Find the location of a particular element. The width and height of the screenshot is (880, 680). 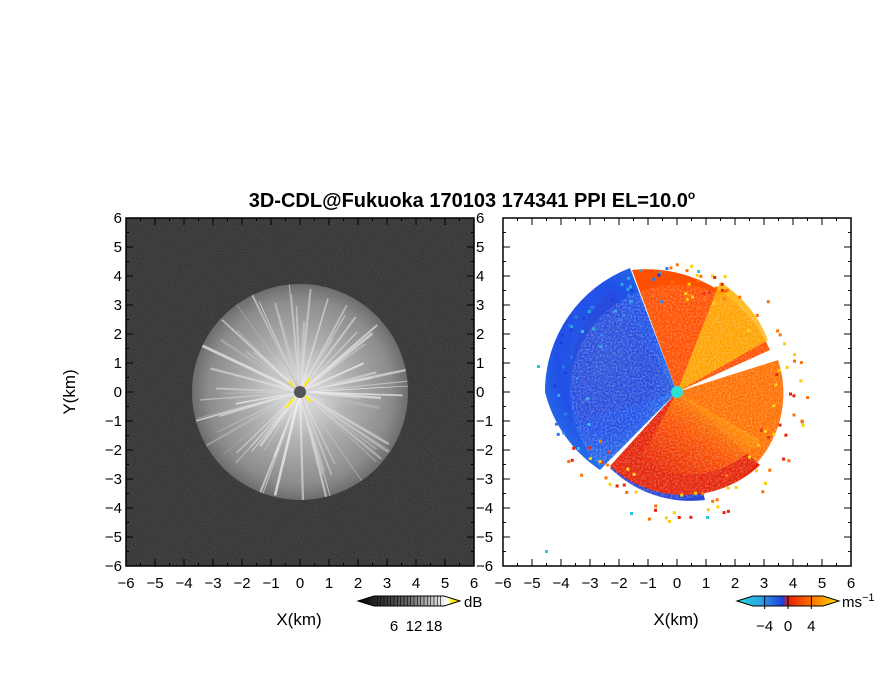

radar-site-marker-velocity is located at coordinates (677, 392).